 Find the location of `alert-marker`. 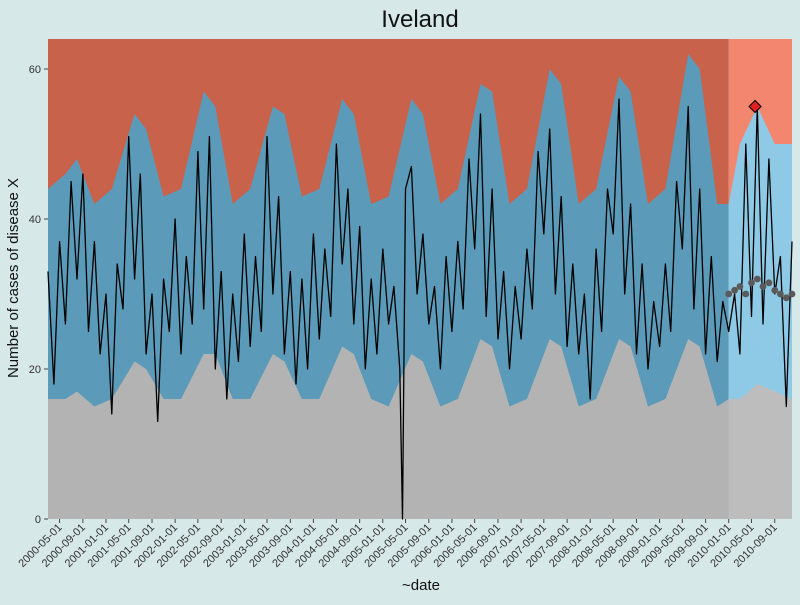

alert-marker is located at coordinates (755, 106).